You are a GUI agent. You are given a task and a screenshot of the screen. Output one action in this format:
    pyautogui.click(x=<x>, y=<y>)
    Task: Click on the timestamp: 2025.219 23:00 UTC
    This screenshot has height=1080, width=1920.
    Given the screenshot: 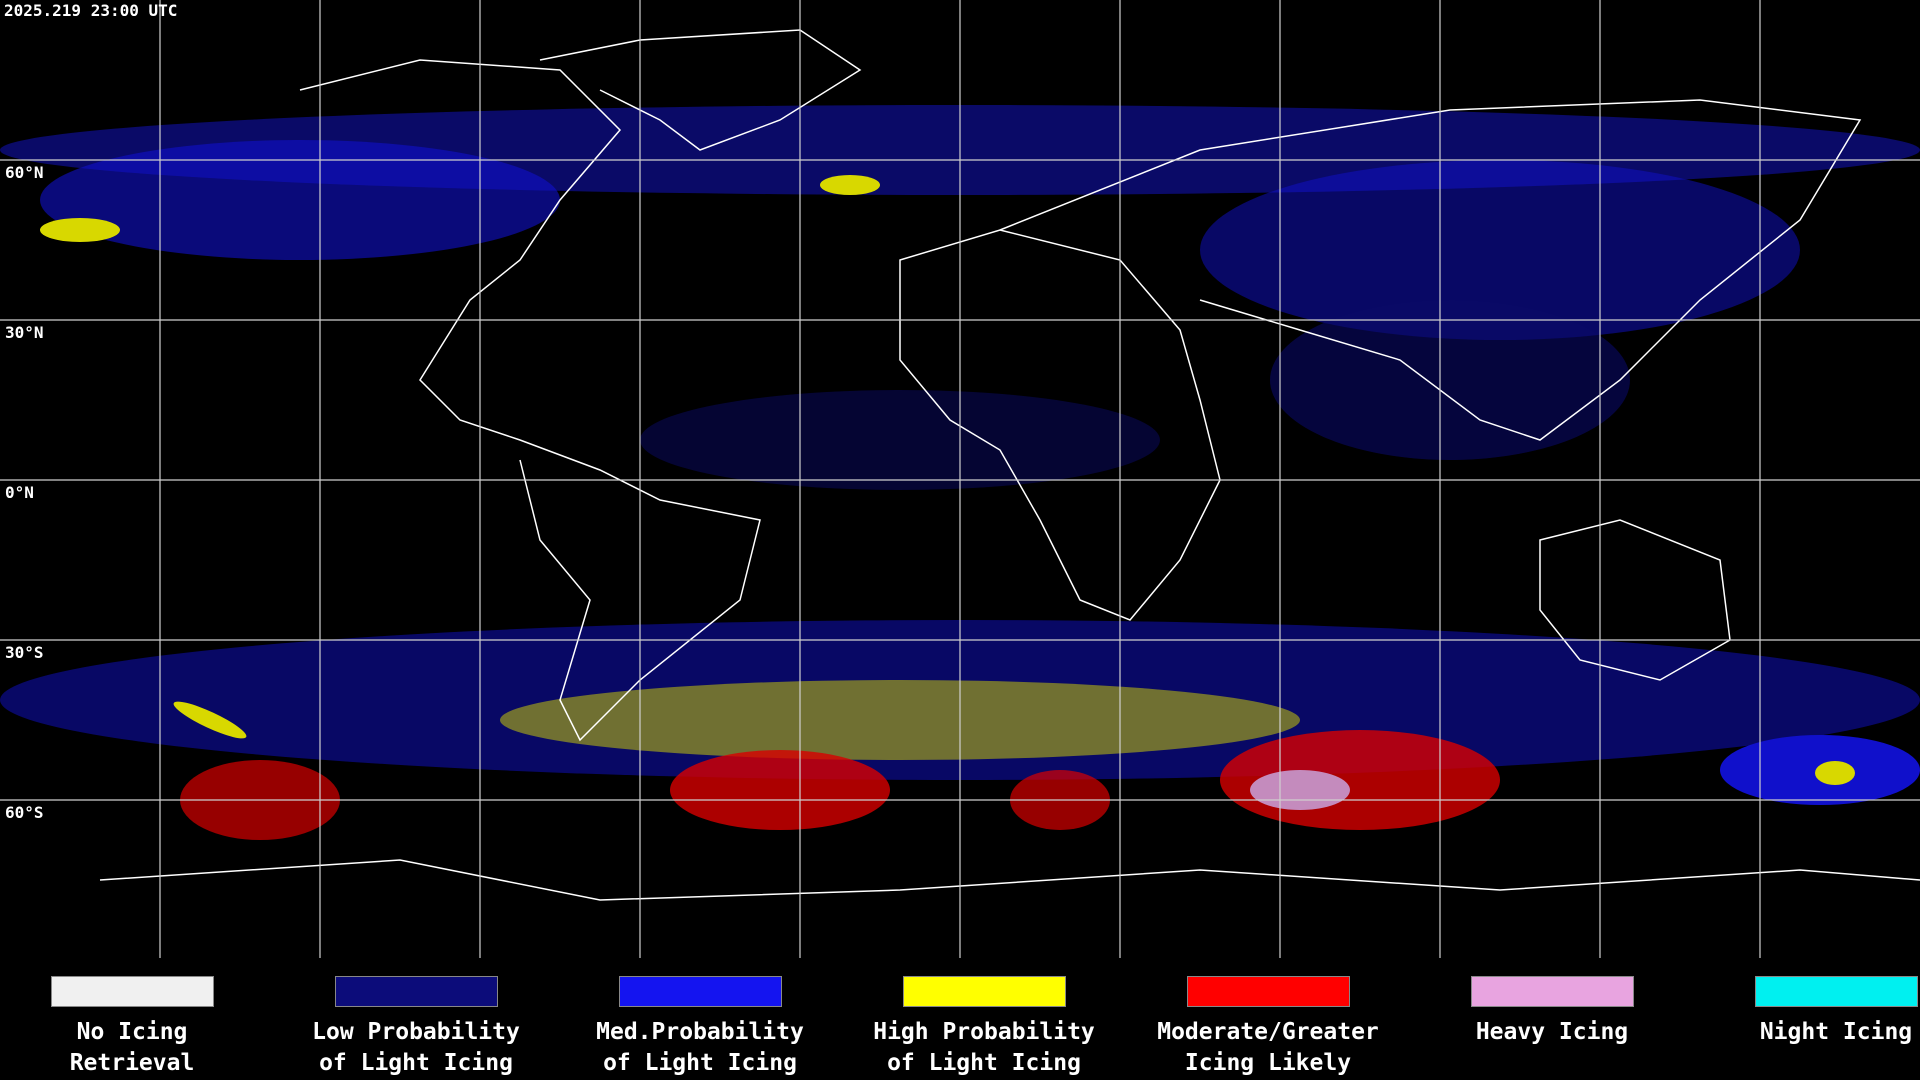 What is the action you would take?
    pyautogui.click(x=90, y=10)
    